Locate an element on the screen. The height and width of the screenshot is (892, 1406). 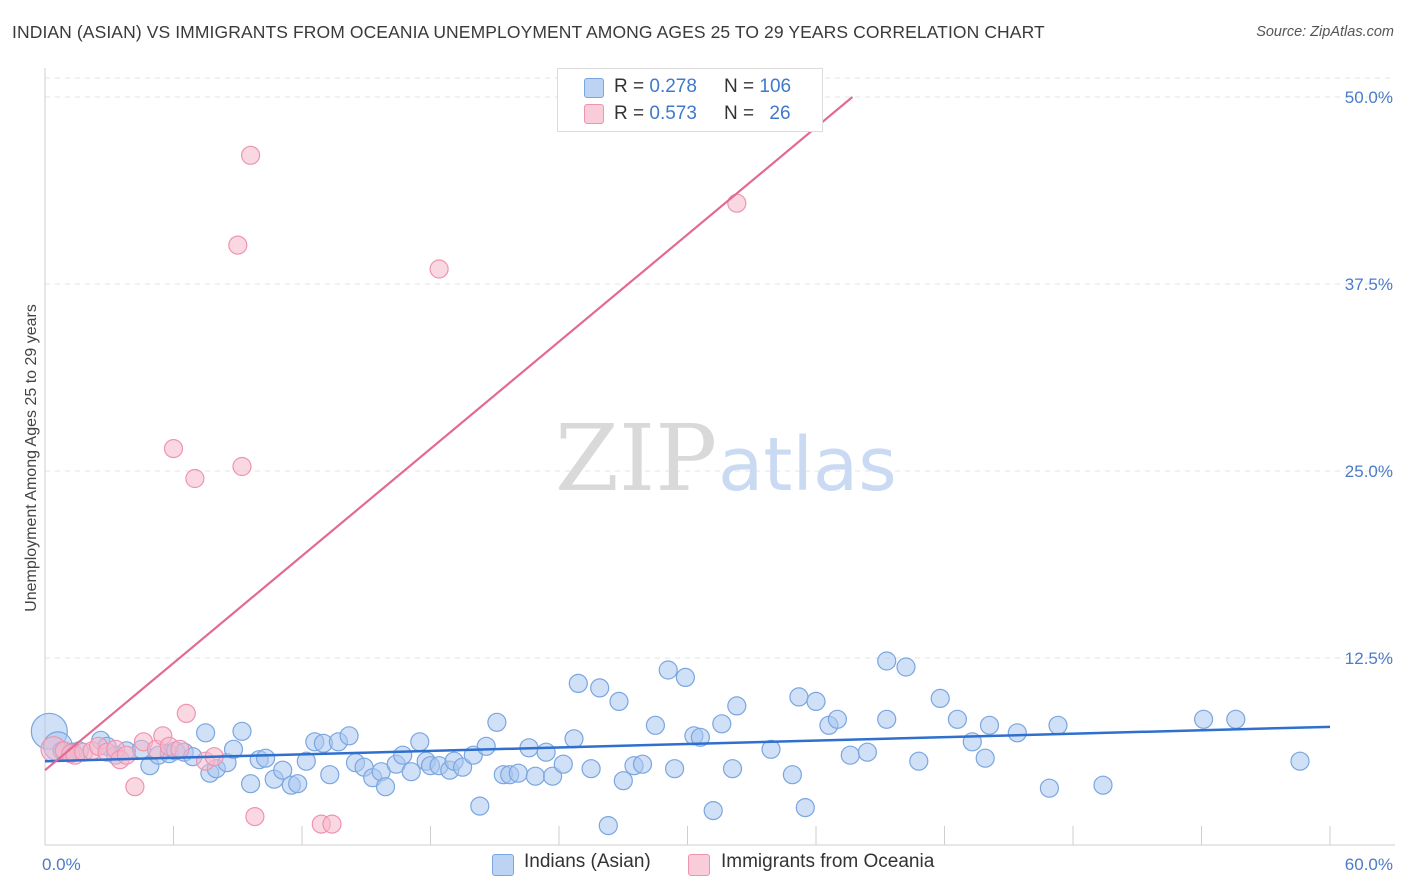
legend-row-1-n: N = 106 is located at coordinates (757, 87).